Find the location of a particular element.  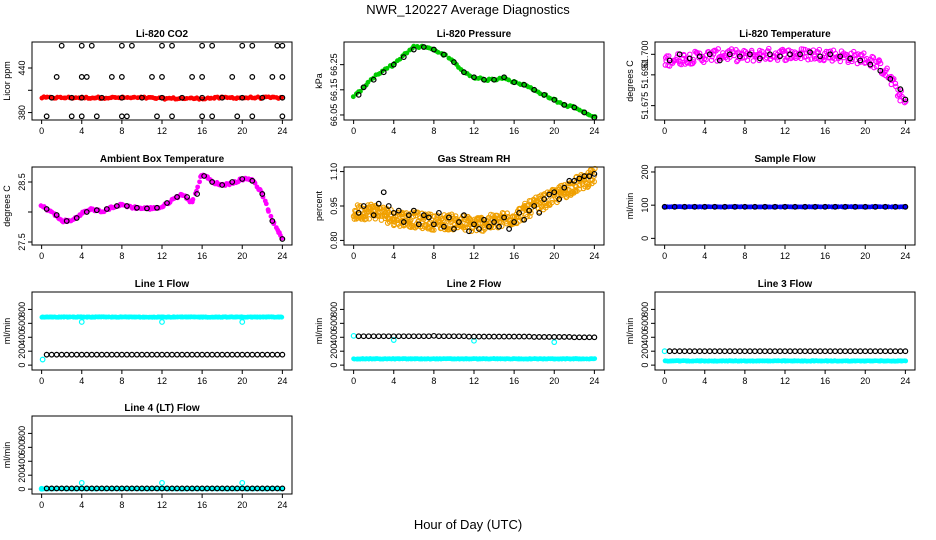

y-axis-label: degrees C is located at coordinates (630, 81).